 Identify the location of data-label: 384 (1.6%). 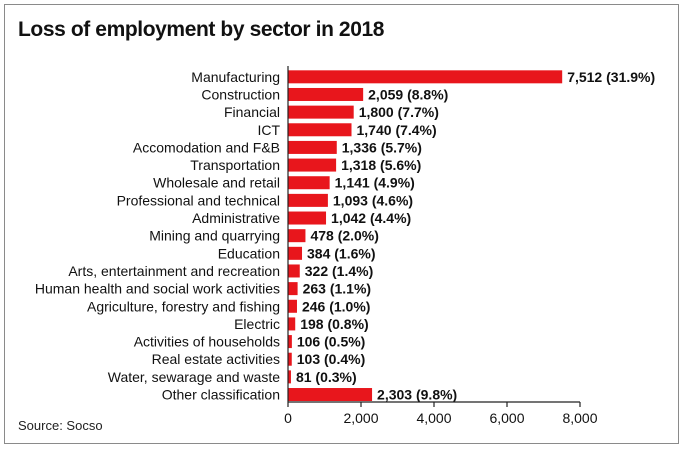
(341, 253).